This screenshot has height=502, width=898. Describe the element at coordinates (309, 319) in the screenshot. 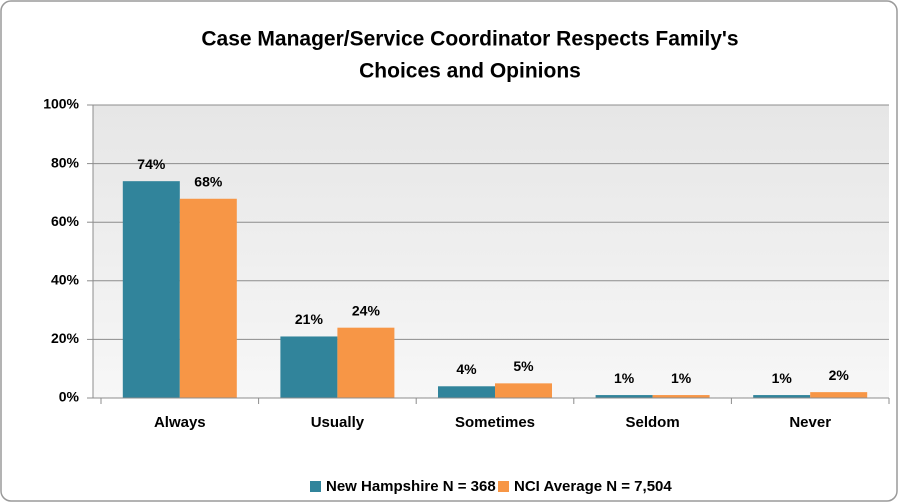

I see `data-label: 21%` at that location.